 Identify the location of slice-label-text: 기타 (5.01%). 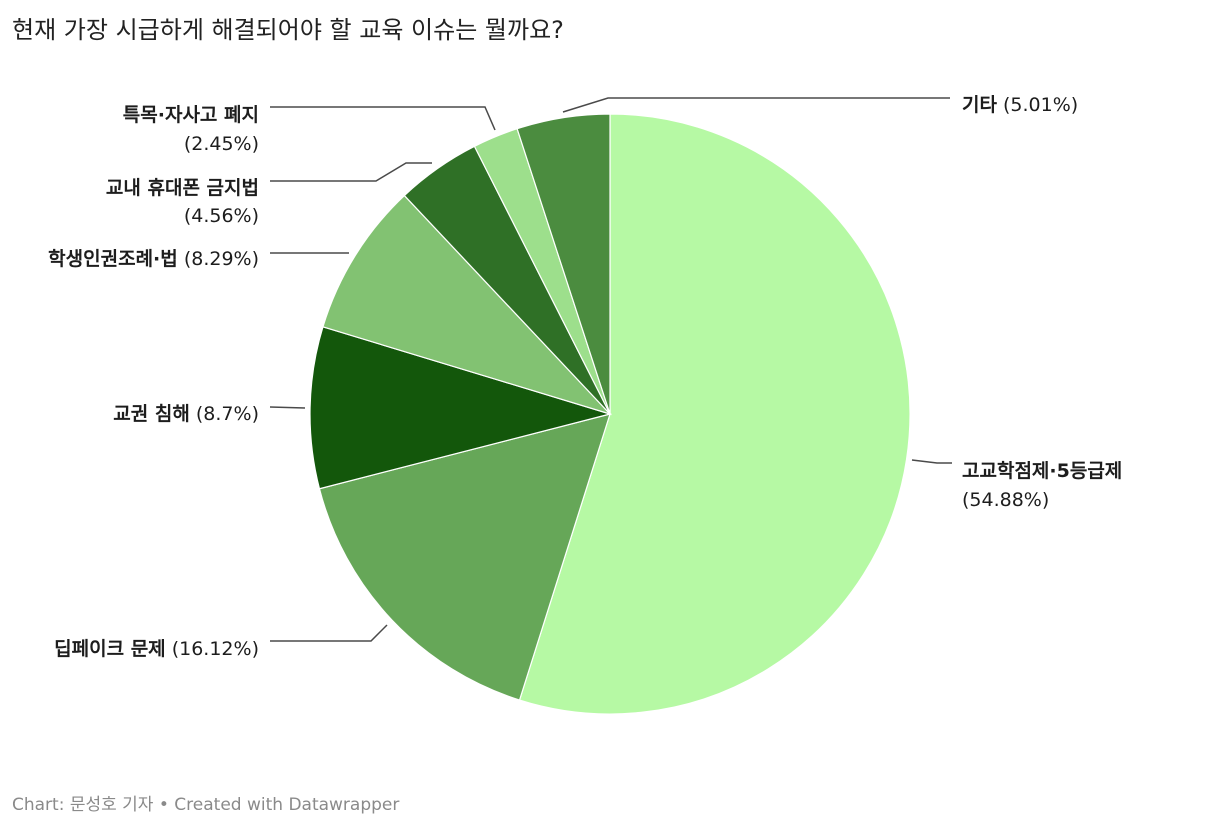
(1020, 105).